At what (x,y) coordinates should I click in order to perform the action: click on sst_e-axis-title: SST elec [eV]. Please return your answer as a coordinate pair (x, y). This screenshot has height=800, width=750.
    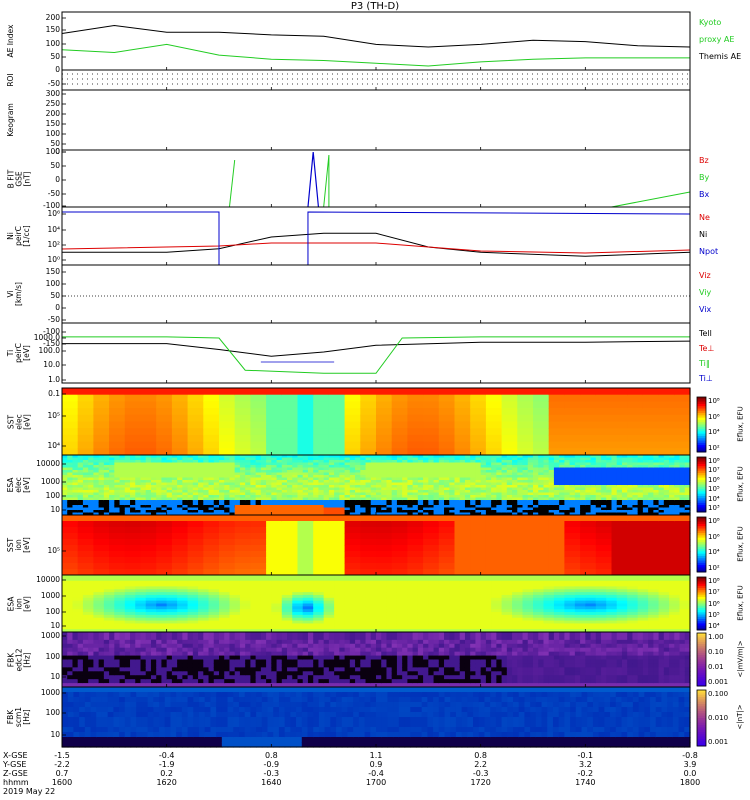
    Looking at the image, I should click on (18, 421).